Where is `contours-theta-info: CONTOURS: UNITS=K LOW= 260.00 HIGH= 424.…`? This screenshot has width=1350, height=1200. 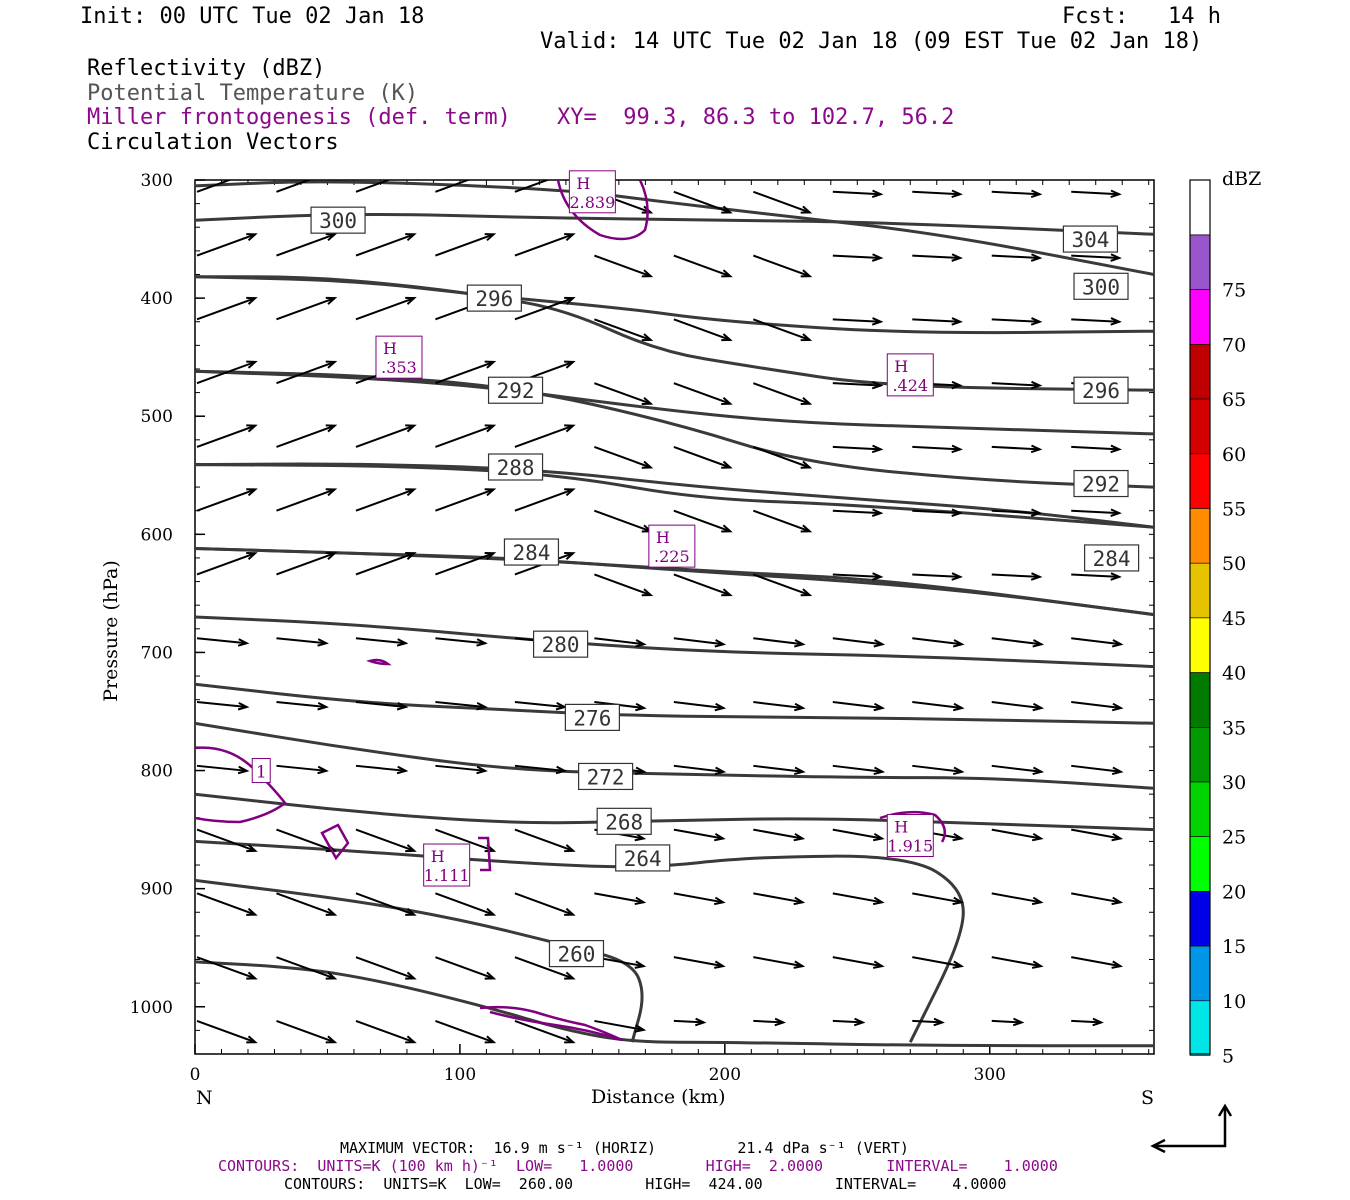 contours-theta-info: CONTOURS: UNITS=K LOW= 260.00 HIGH= 424.… is located at coordinates (645, 1184).